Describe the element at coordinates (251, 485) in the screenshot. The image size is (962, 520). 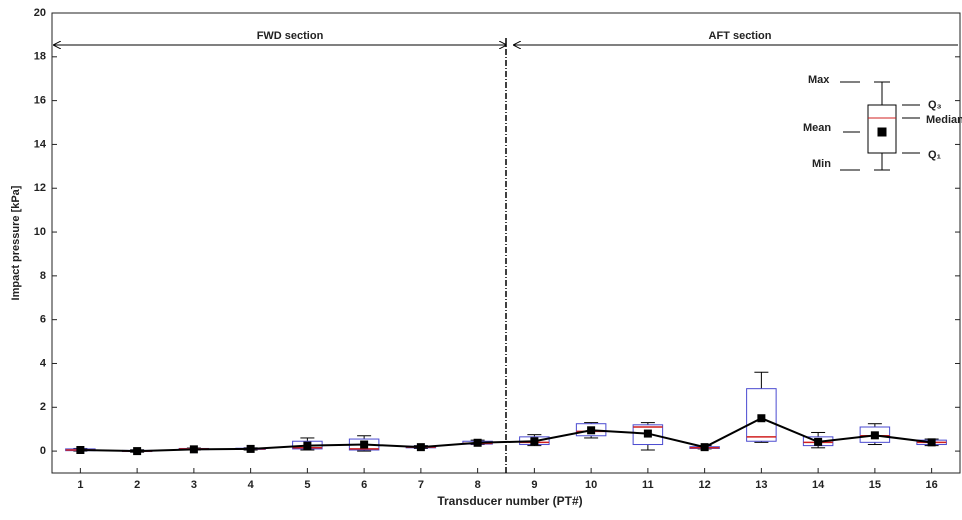
I see `x-tick-label: 4` at that location.